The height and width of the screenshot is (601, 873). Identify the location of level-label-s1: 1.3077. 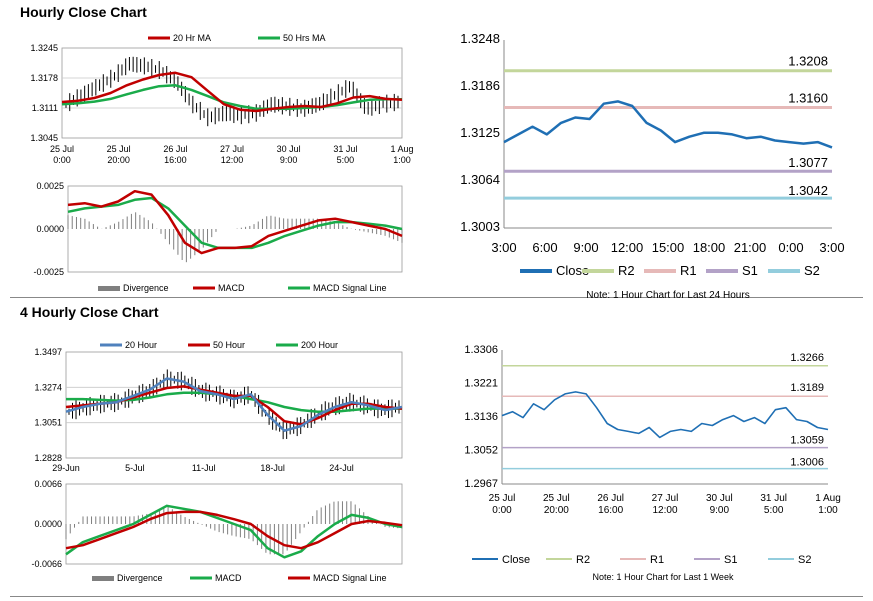
(808, 162).